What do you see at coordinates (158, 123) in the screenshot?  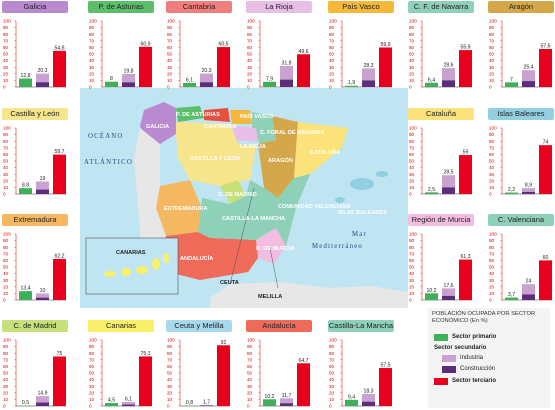 I see `region-galicia` at bounding box center [158, 123].